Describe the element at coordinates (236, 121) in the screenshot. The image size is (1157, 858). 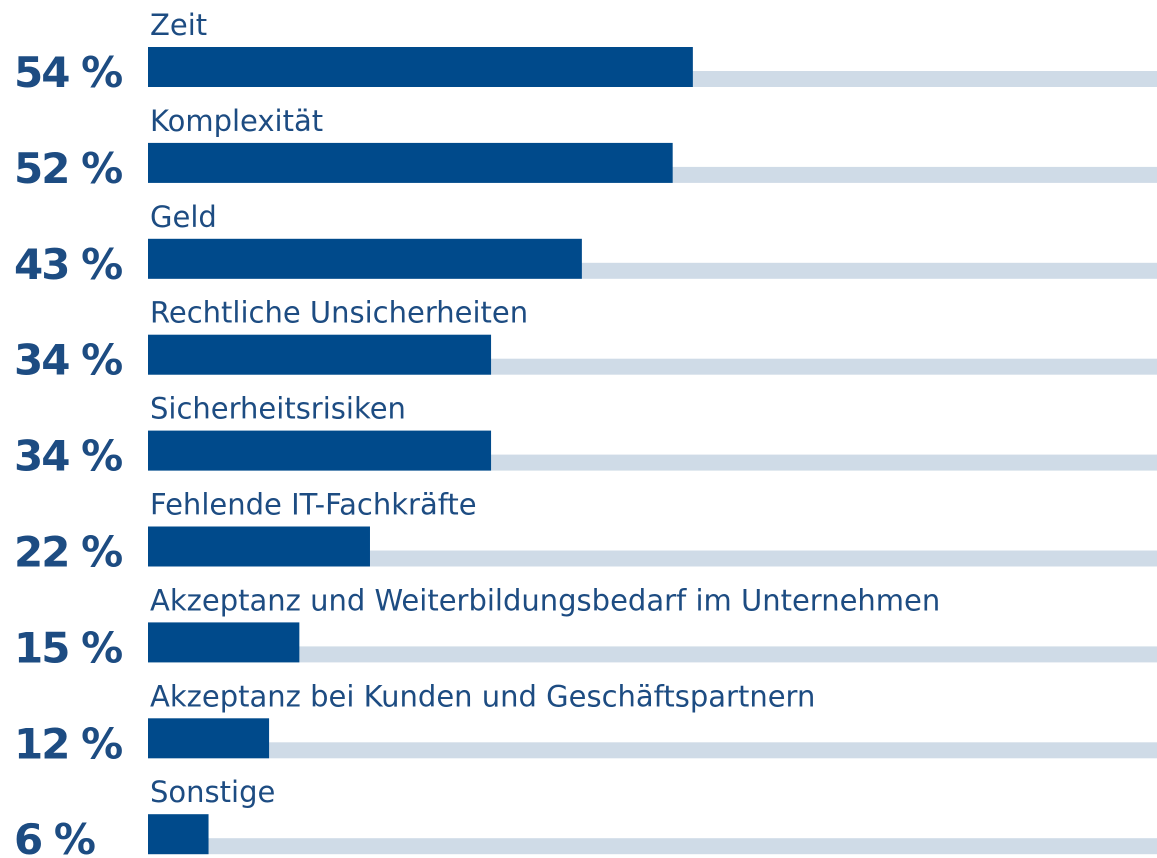
I see `category-label: Komplexität` at that location.